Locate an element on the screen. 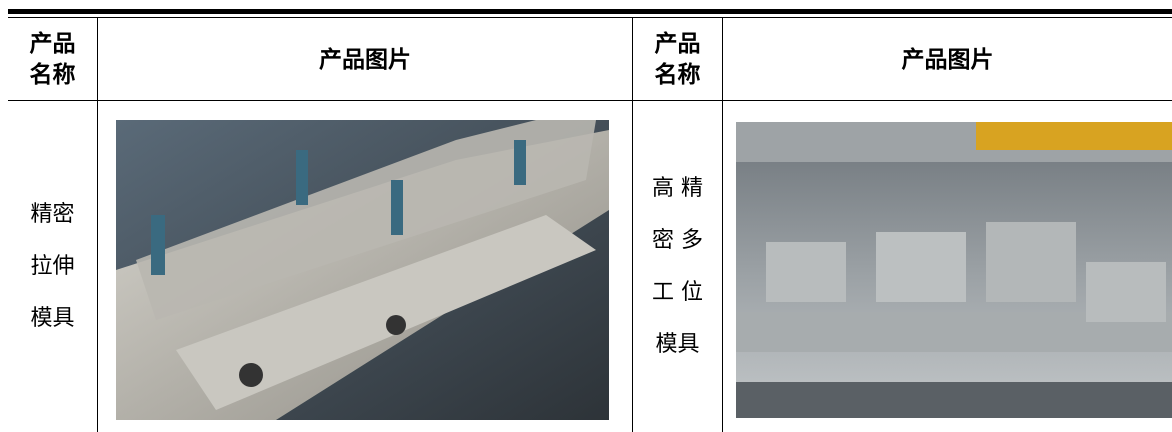  product-name: 精密 is located at coordinates (52, 214).